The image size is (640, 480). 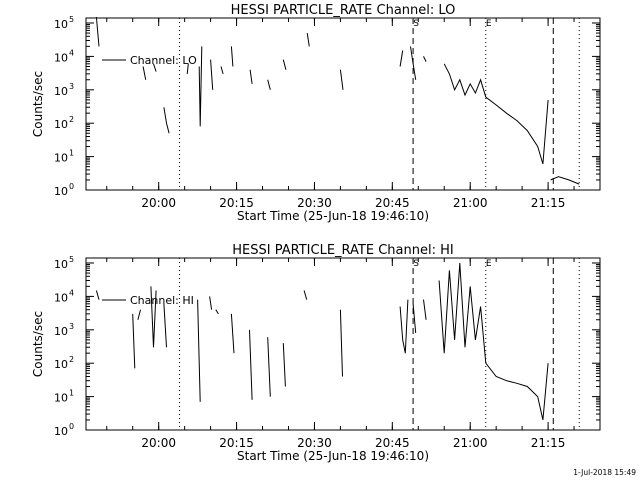 What do you see at coordinates (162, 300) in the screenshot?
I see `legend-label: Channel: HI` at bounding box center [162, 300].